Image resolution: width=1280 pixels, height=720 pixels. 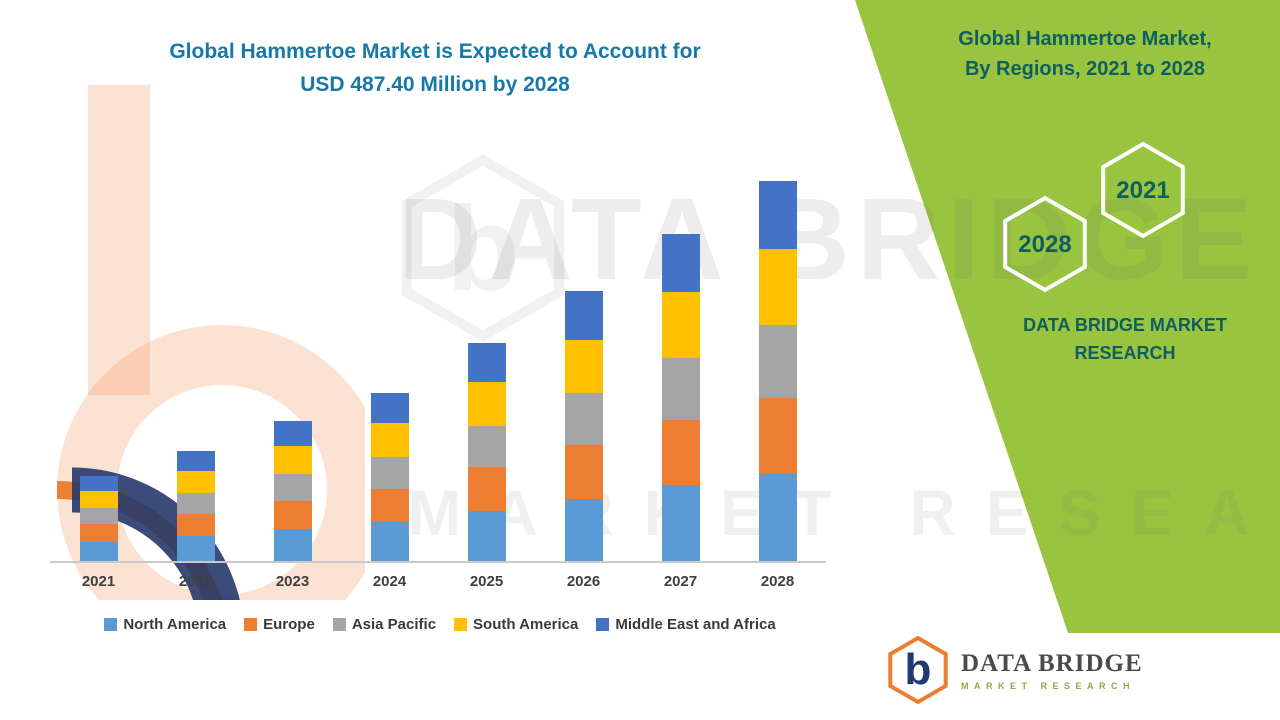 I want to click on x-label-2028: 2028, so click(x=777, y=581).